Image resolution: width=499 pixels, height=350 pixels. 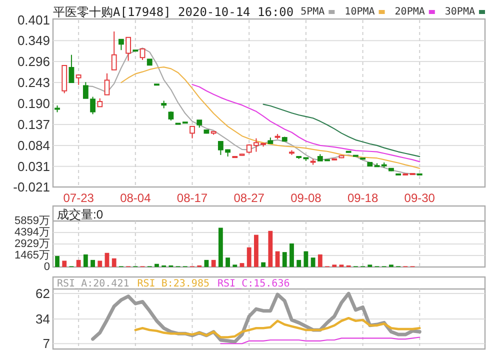 I want to click on x-tick-label: 09-18, so click(x=362, y=198).